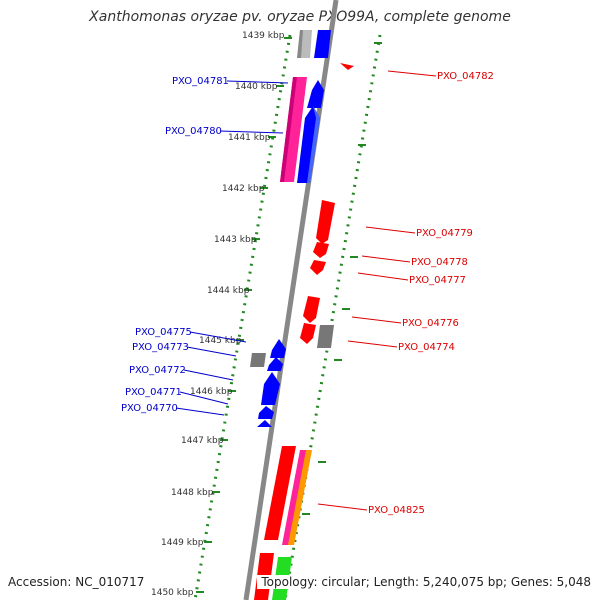 The height and width of the screenshot is (600, 600). I want to click on plus-cds-arrow-light, so click(313, 144).